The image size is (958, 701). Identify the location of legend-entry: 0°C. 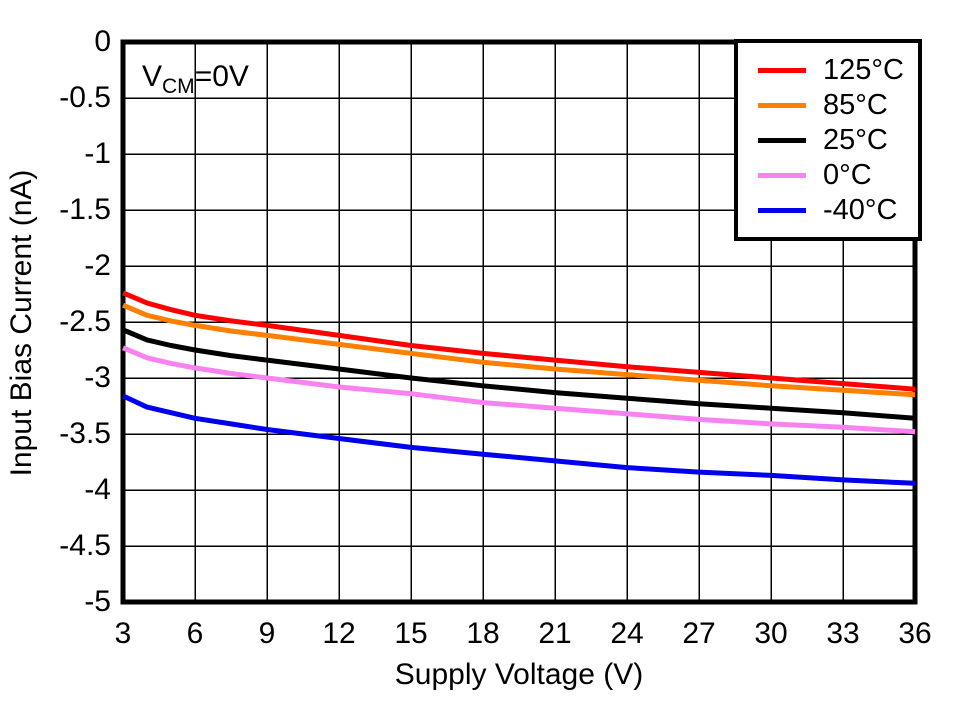
(838, 175).